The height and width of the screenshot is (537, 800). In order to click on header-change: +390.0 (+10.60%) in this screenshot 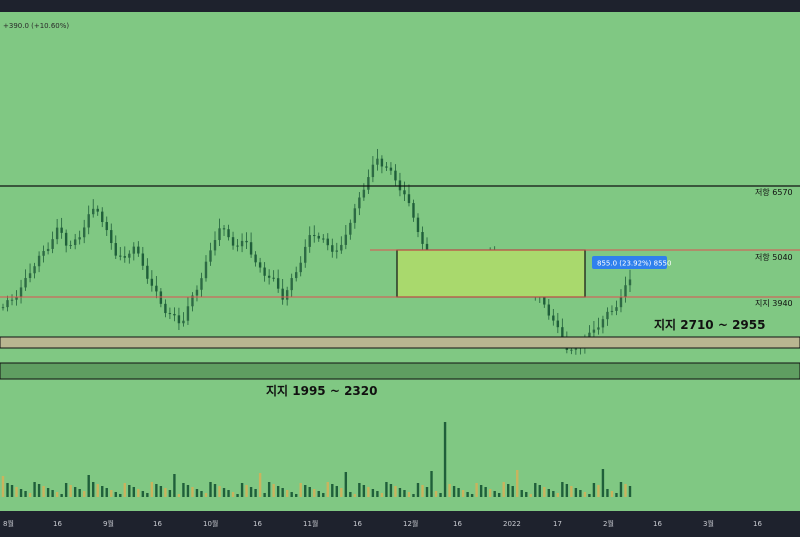, I will do `click(36, 26)`.